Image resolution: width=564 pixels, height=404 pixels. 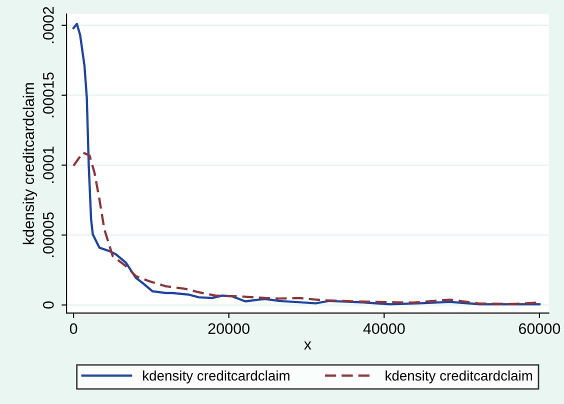 I want to click on y-tick-label: 0, so click(x=48, y=305).